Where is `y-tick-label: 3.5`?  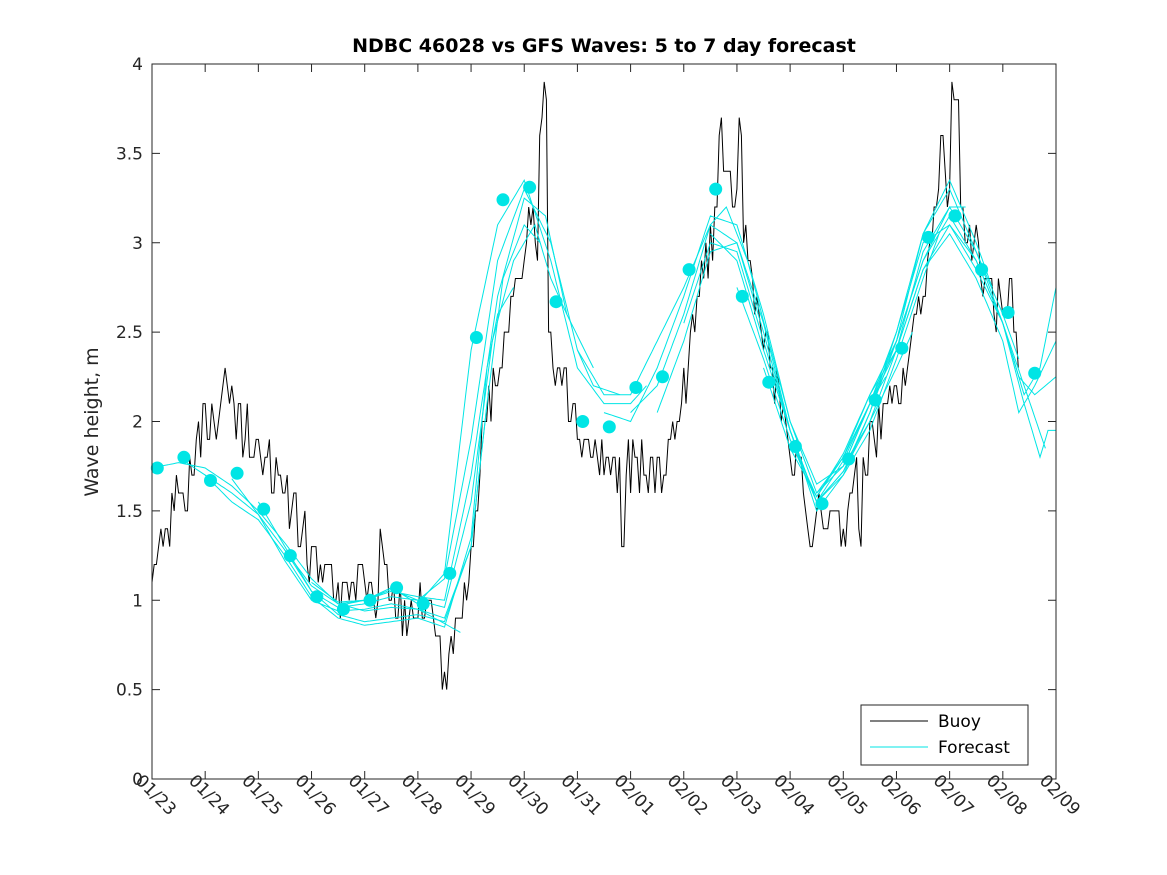
y-tick-label: 3.5 is located at coordinates (129, 154).